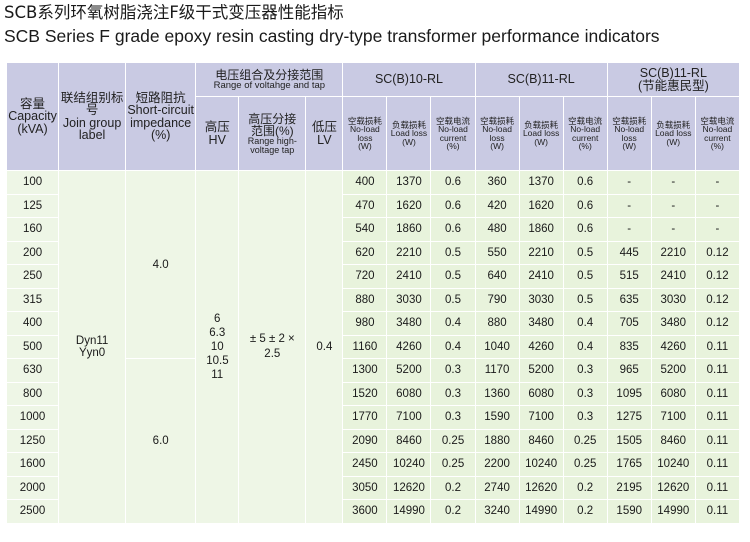  I want to click on capacity-cell: 630, so click(32, 370).